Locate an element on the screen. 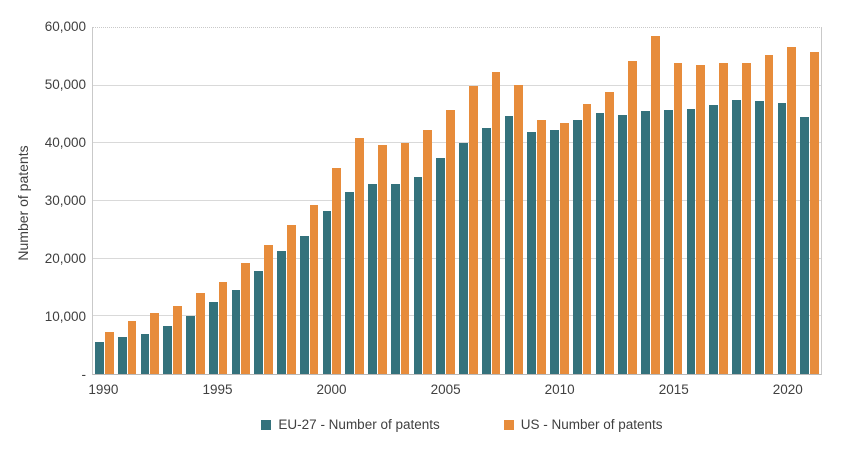 This screenshot has width=850, height=454. bar-us-2014 is located at coordinates (655, 205).